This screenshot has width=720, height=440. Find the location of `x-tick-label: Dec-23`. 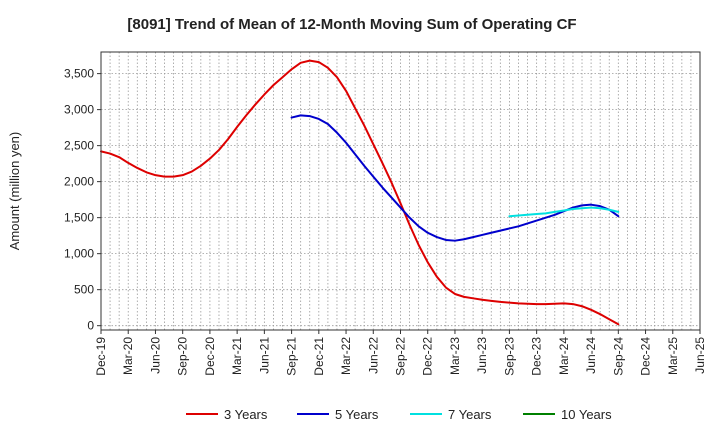

x-tick-label: Dec-23 is located at coordinates (537, 356).